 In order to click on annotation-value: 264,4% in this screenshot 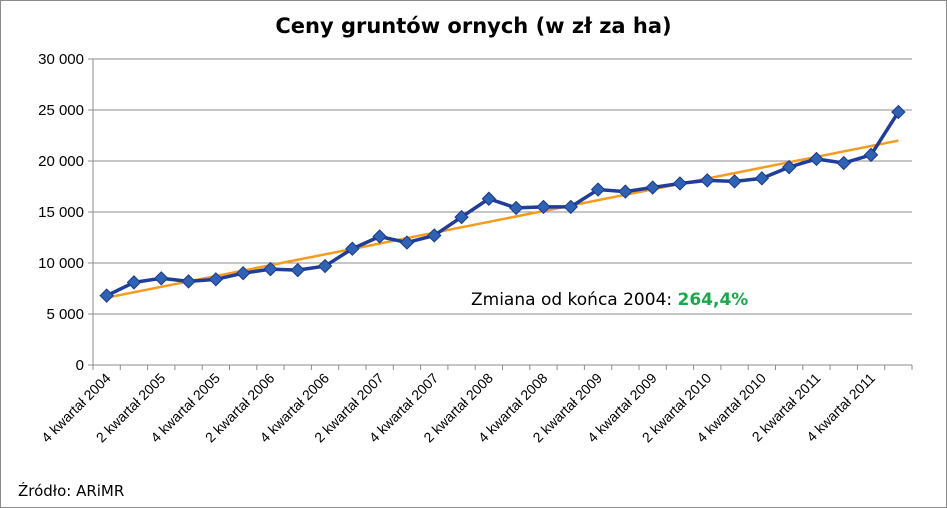, I will do `click(713, 300)`.